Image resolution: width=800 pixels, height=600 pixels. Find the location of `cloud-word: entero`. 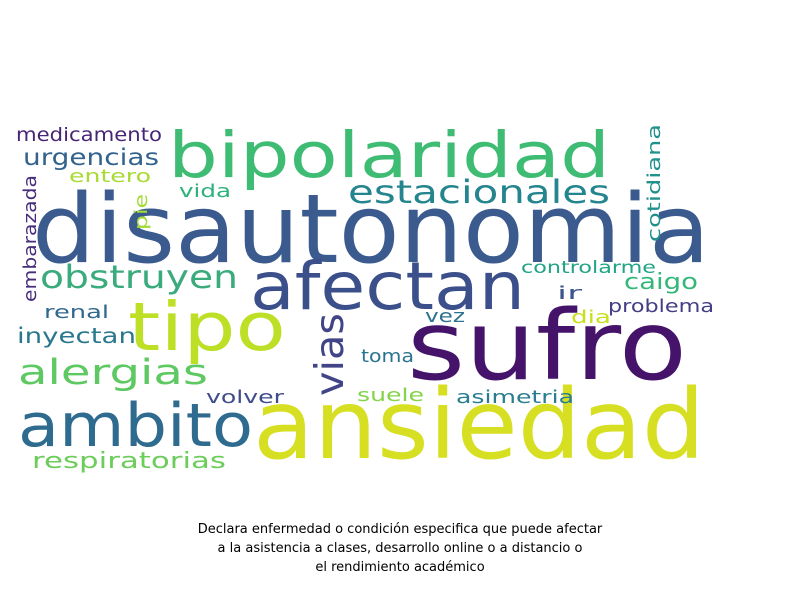

cloud-word: entero is located at coordinates (110, 176).